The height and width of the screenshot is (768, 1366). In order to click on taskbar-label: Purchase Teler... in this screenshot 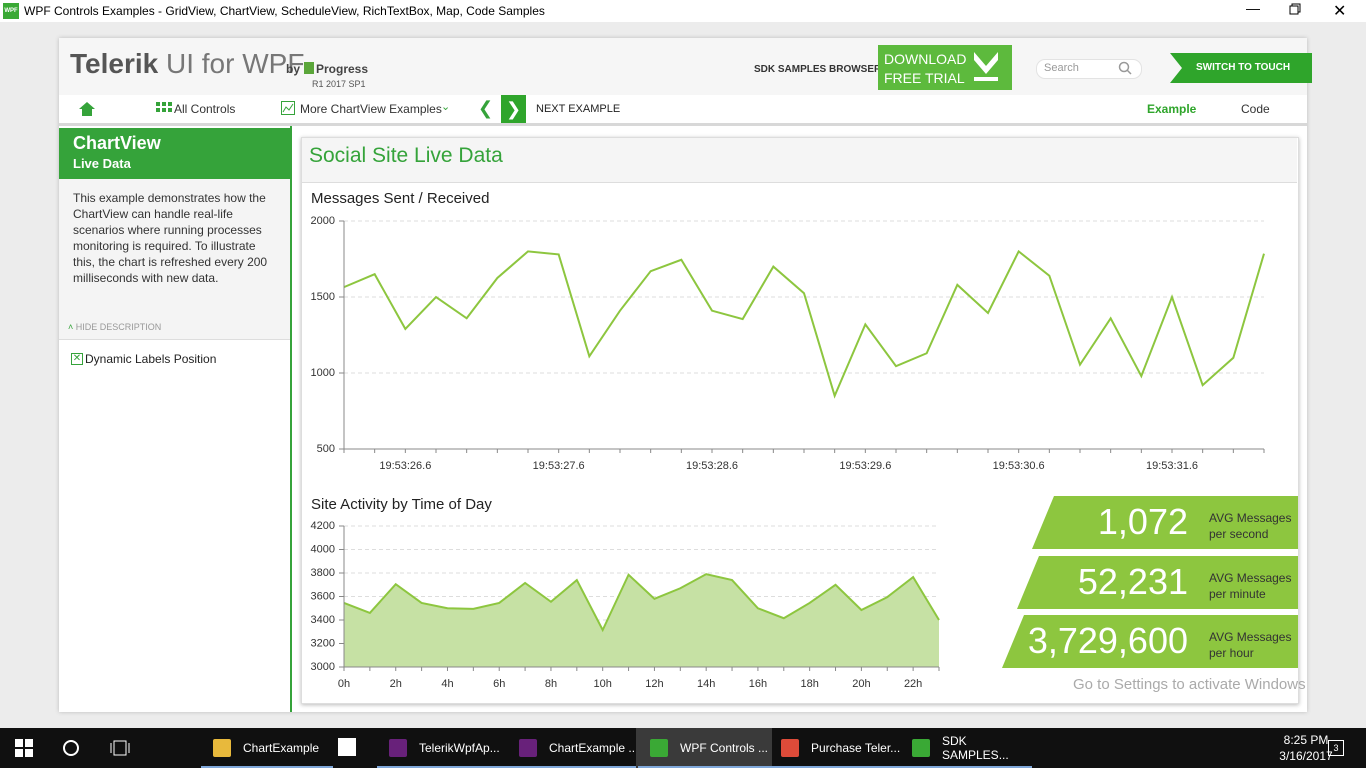, I will do `click(856, 748)`.